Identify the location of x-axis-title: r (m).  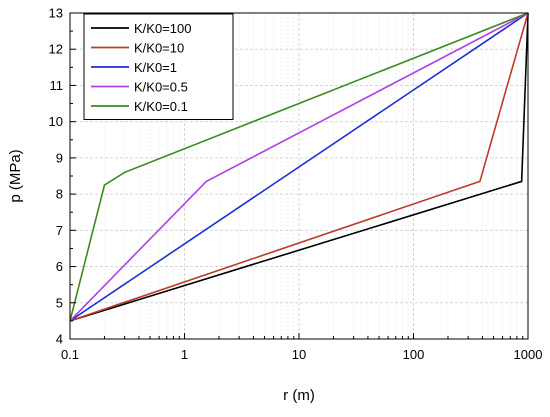
(299, 395).